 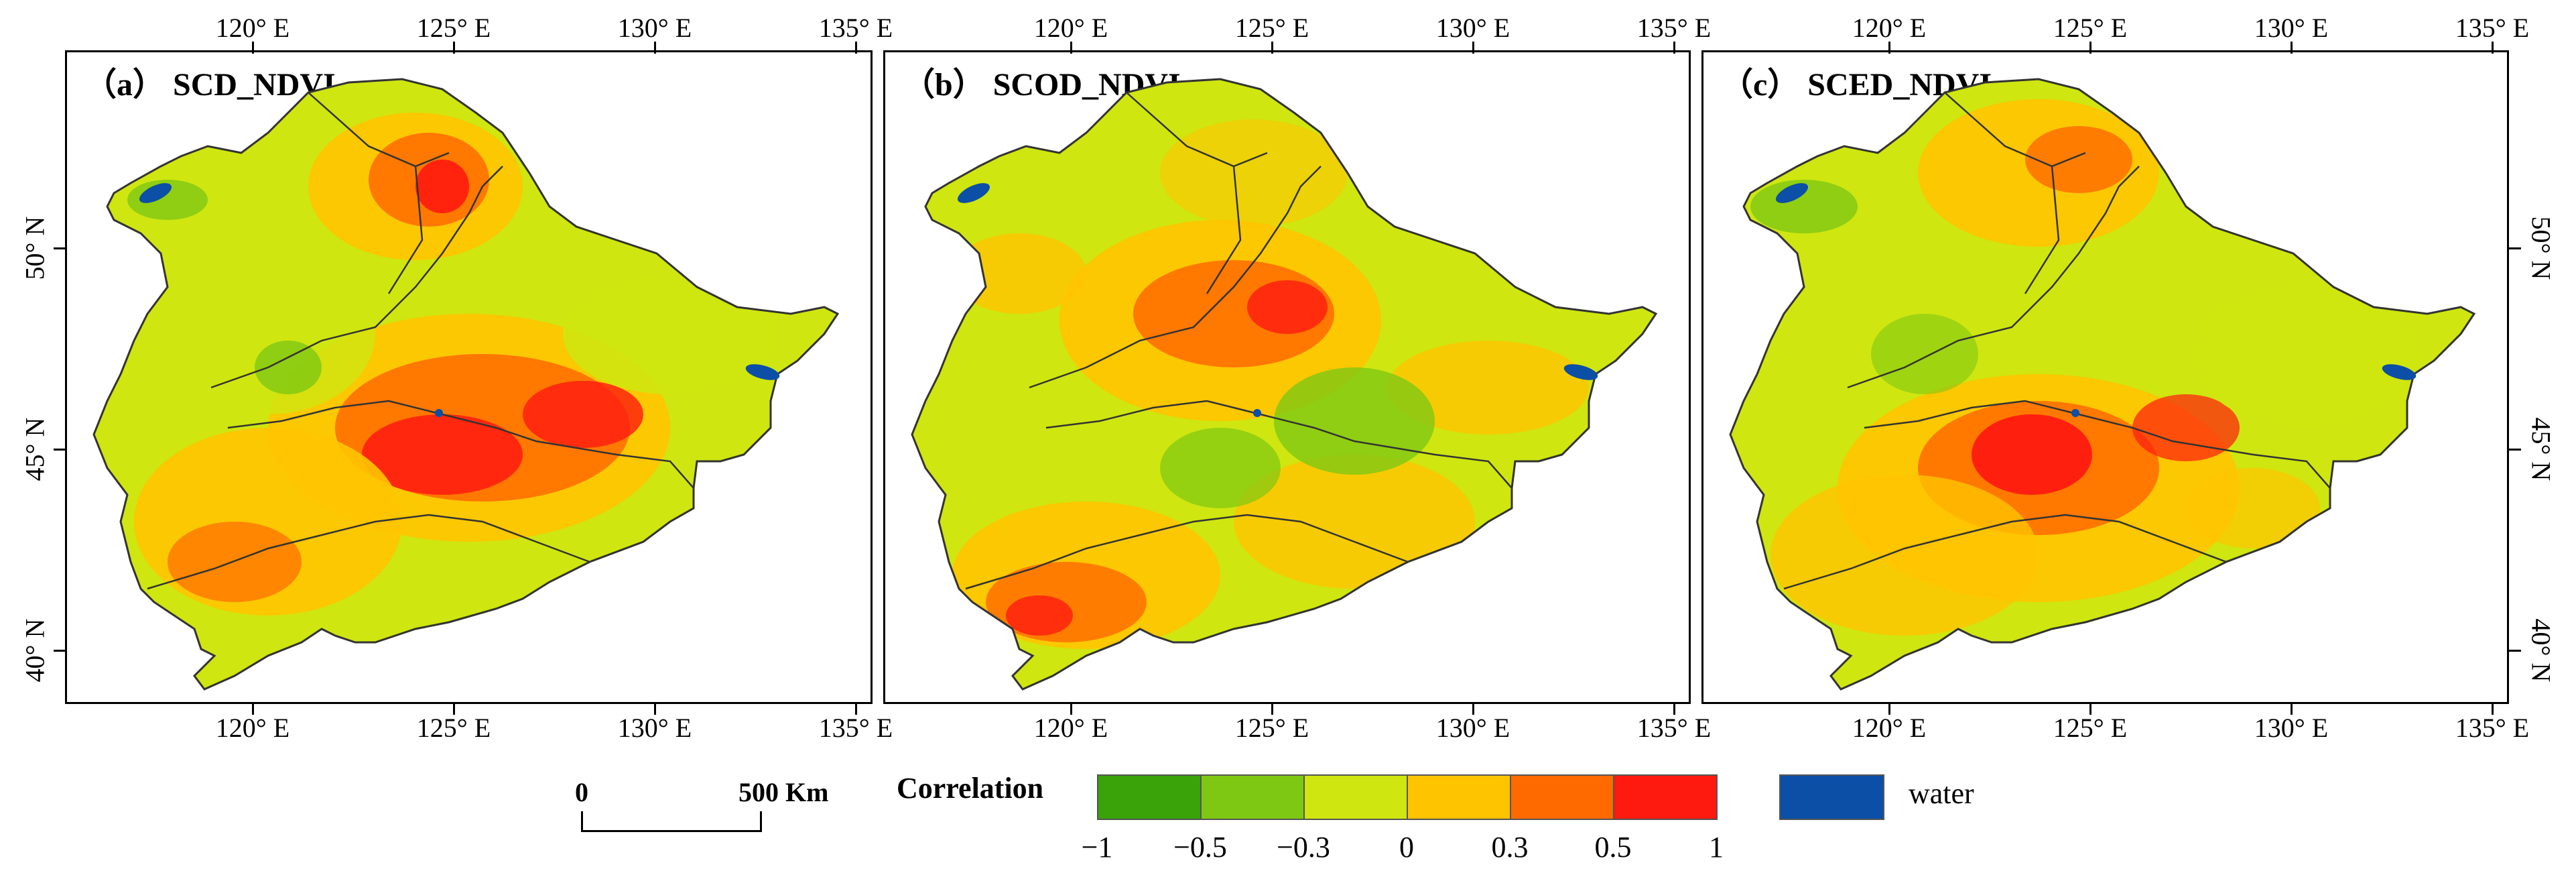 I want to click on latitude-tick-right: 45° N, so click(x=2541, y=449).